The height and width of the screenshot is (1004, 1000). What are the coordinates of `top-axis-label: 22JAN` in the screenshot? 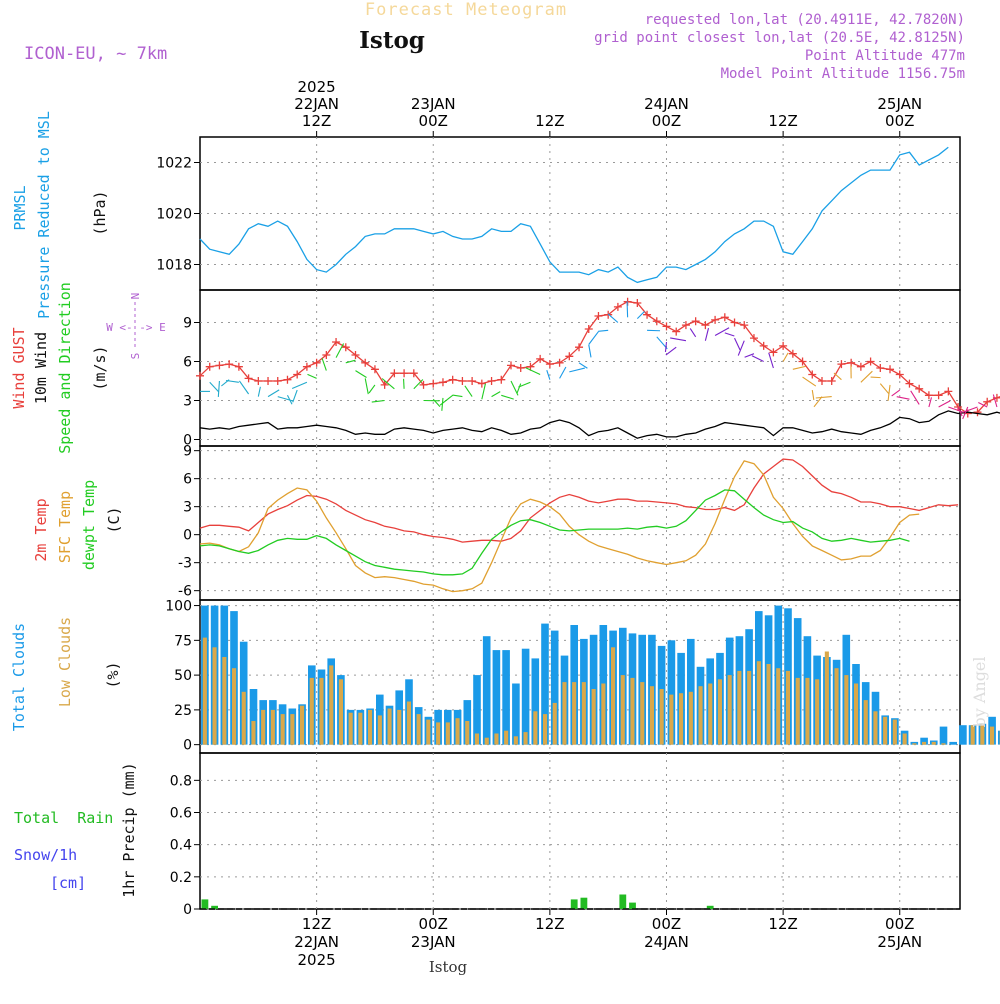 It's located at (316, 104).